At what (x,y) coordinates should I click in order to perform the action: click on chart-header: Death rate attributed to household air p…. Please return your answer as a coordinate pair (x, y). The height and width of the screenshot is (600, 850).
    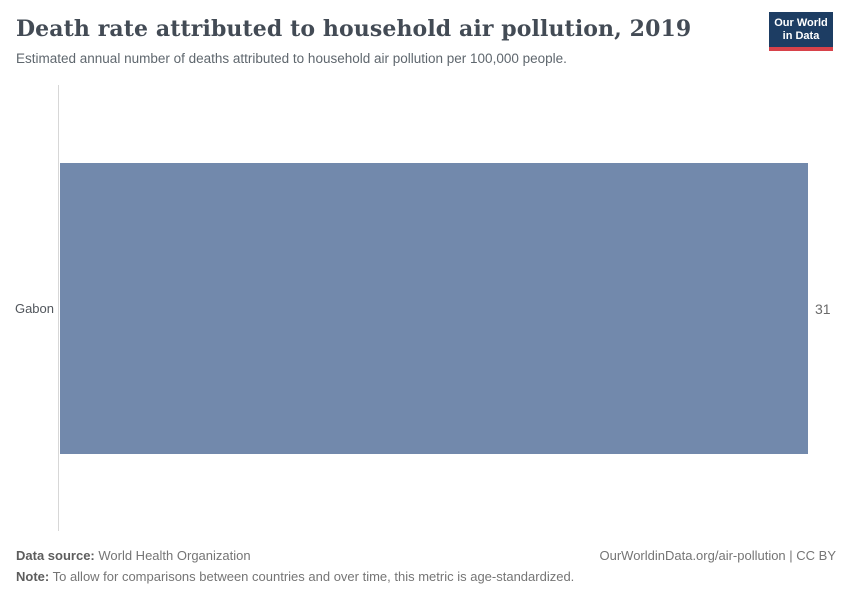
    Looking at the image, I should click on (383, 40).